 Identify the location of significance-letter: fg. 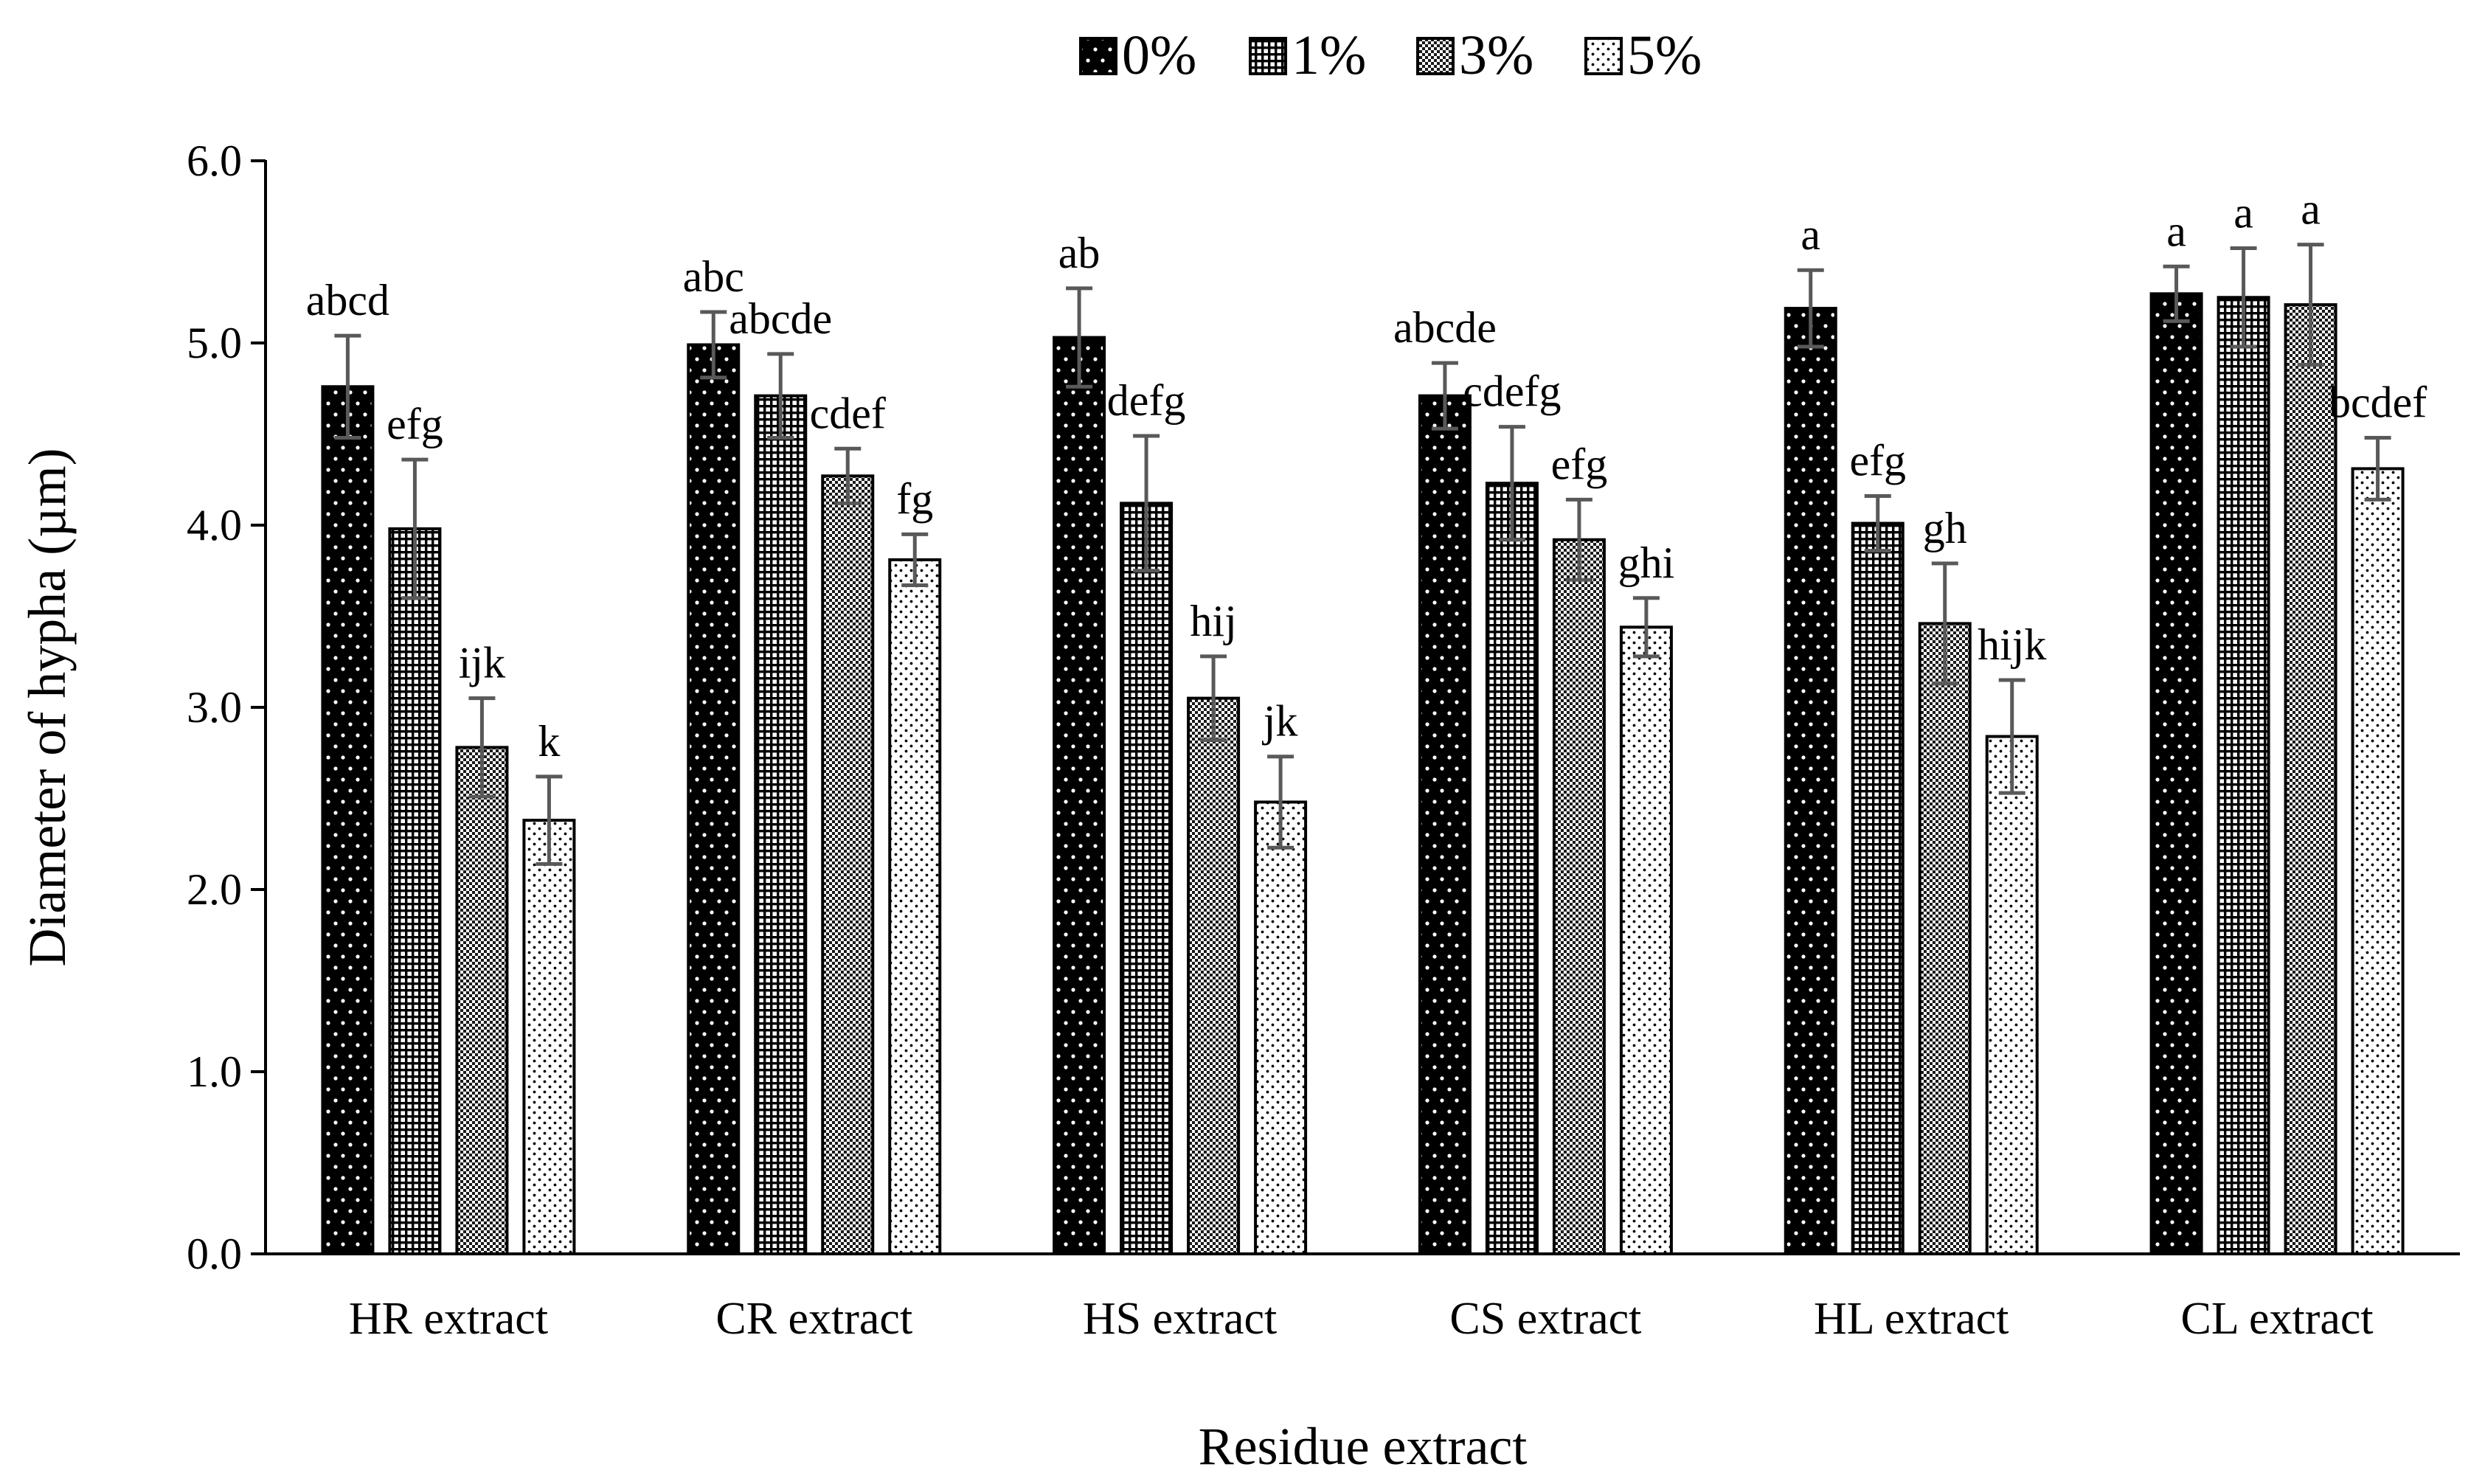
(915, 498).